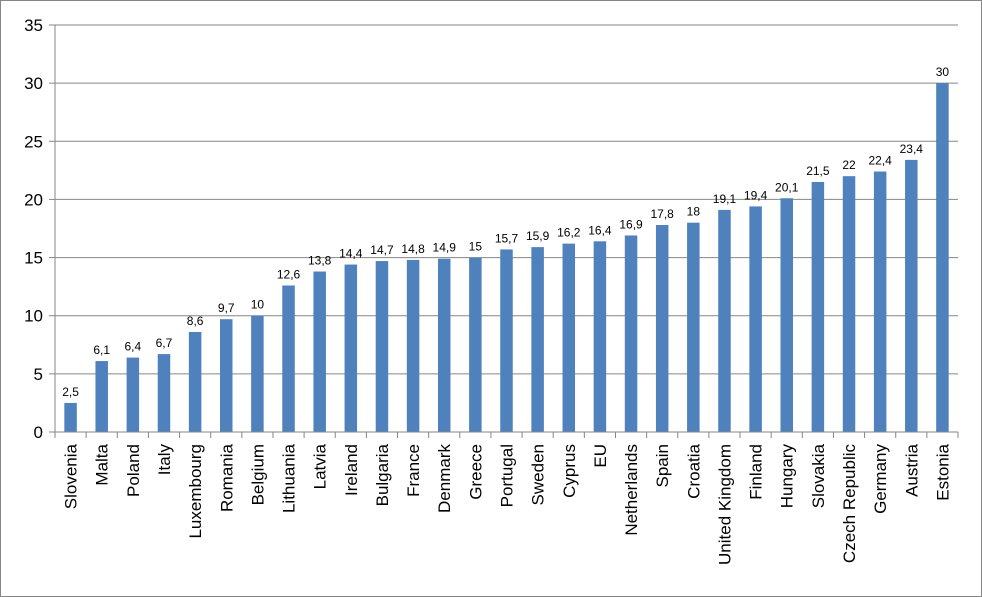 The width and height of the screenshot is (982, 597). I want to click on bar-germany, so click(880, 301).